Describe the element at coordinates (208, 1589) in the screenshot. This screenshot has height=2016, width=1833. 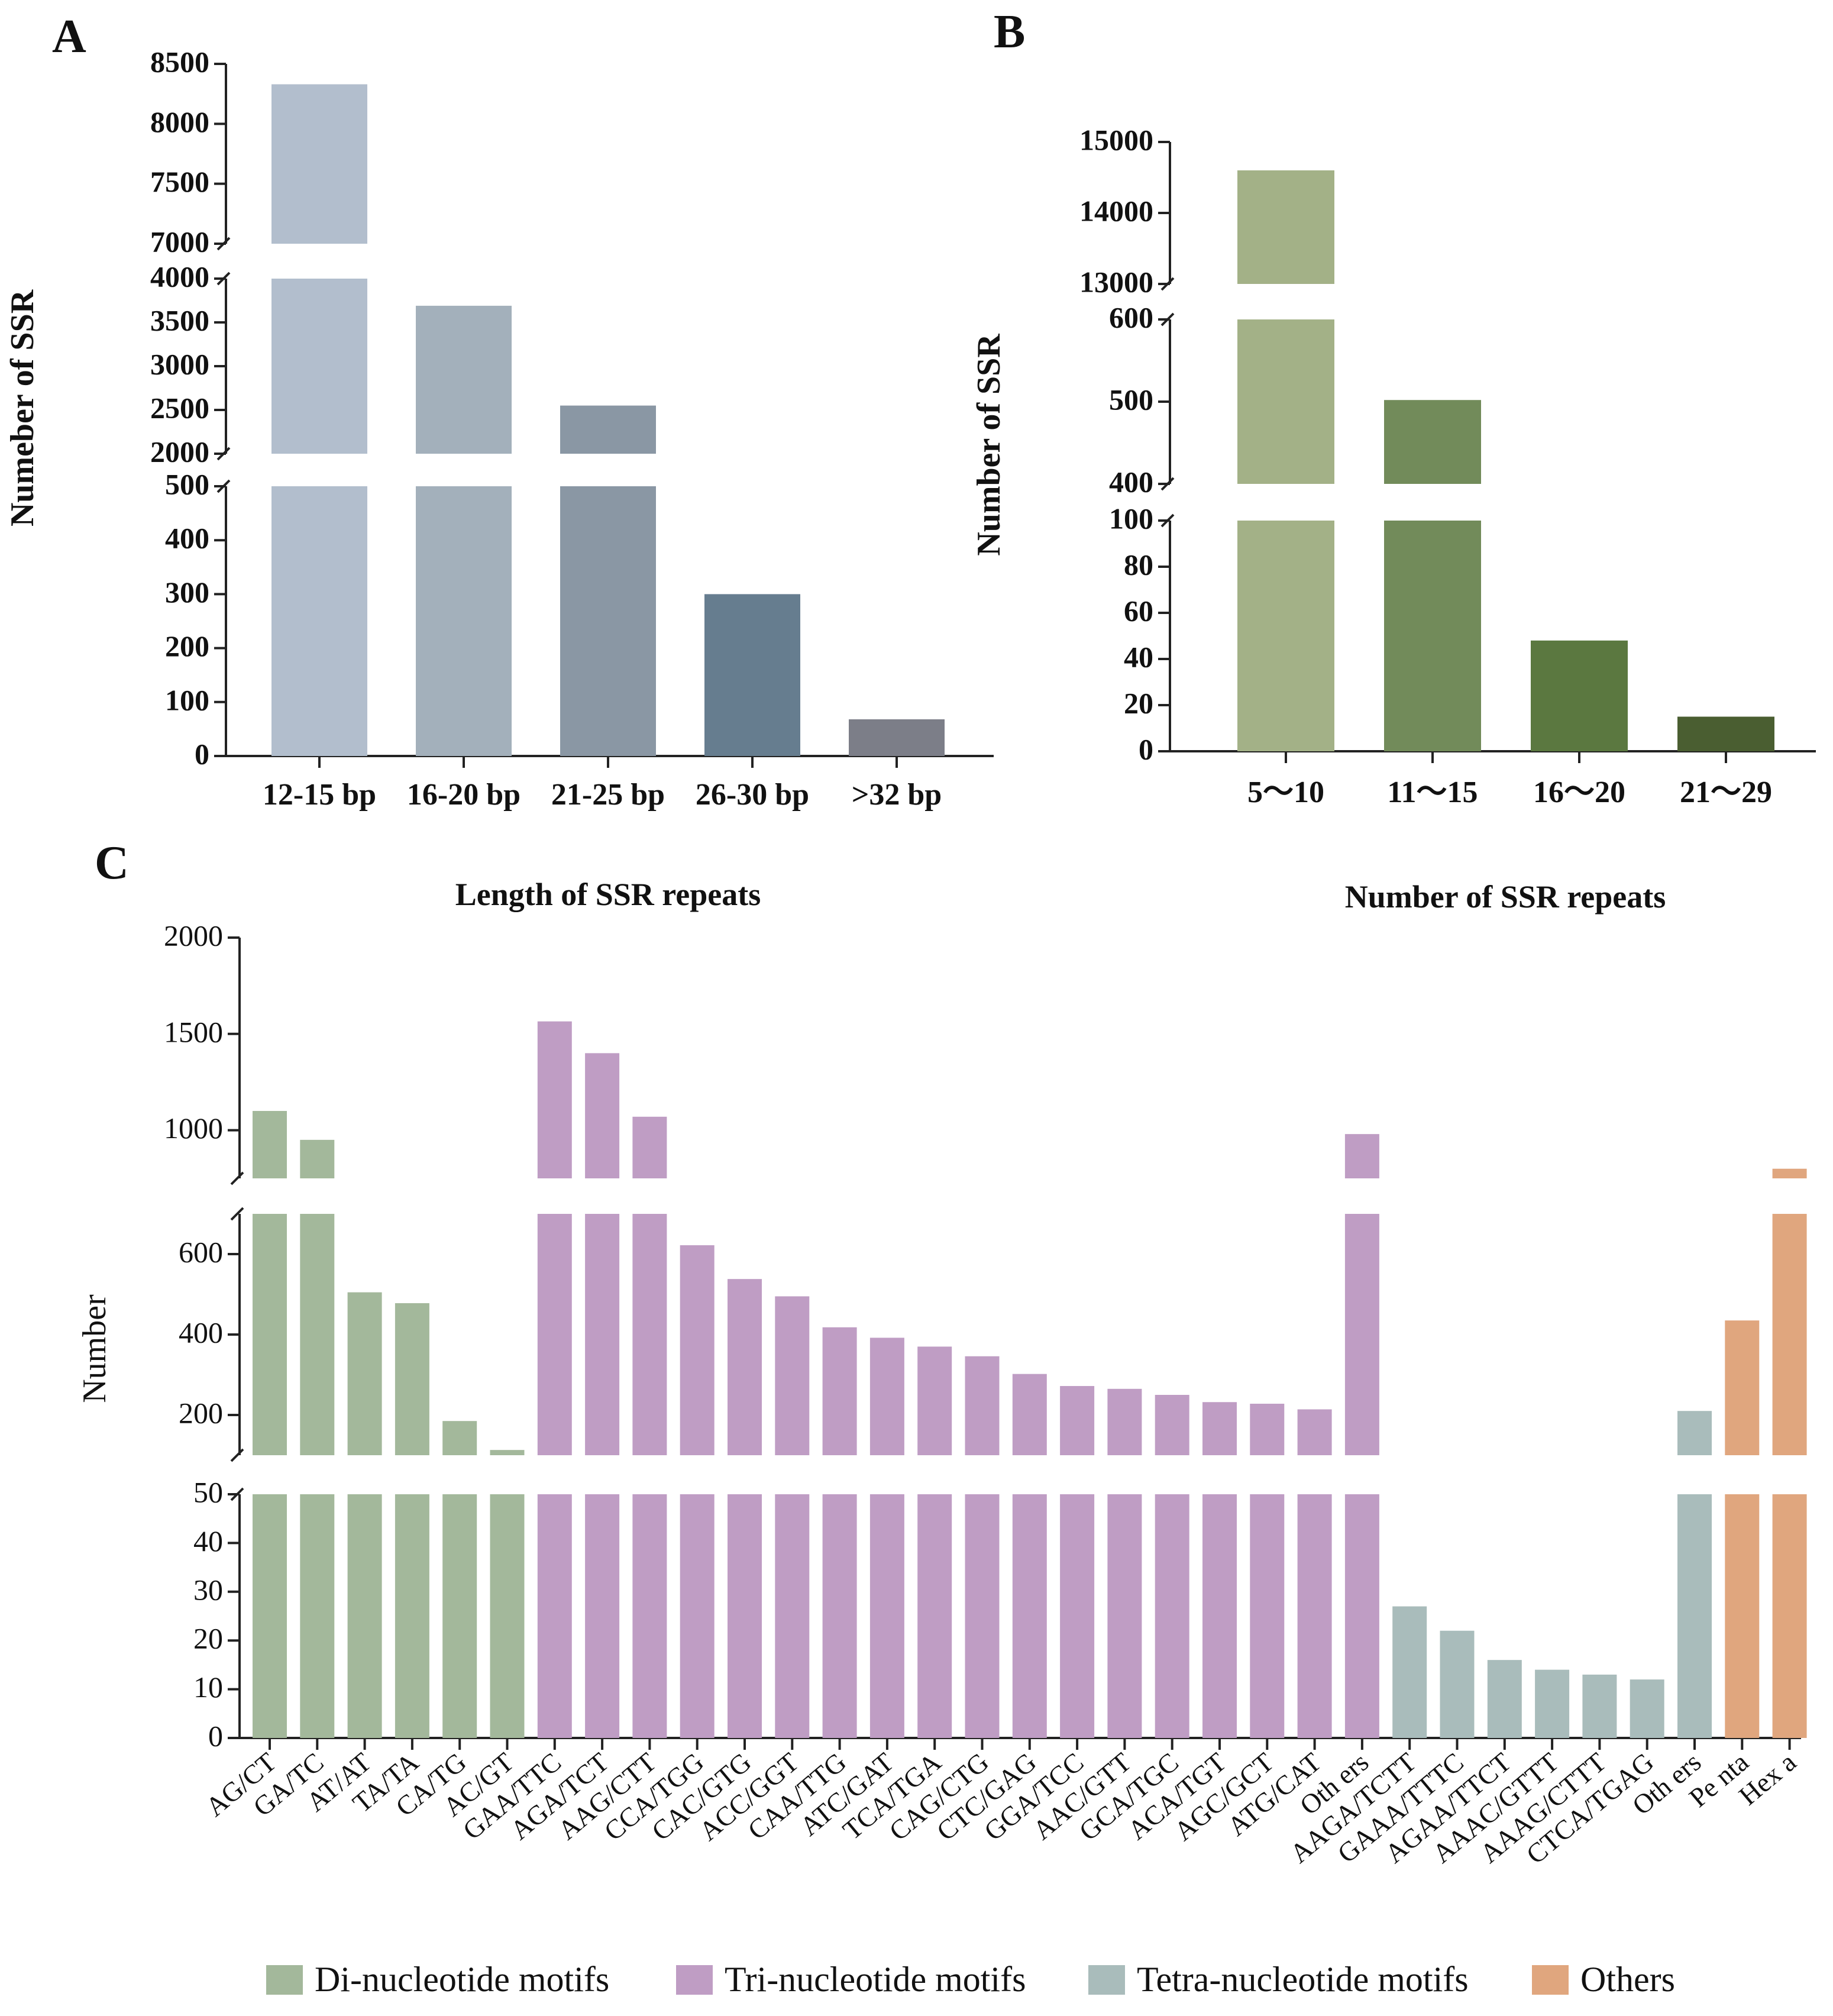
I see `y-tick-label: 30` at that location.